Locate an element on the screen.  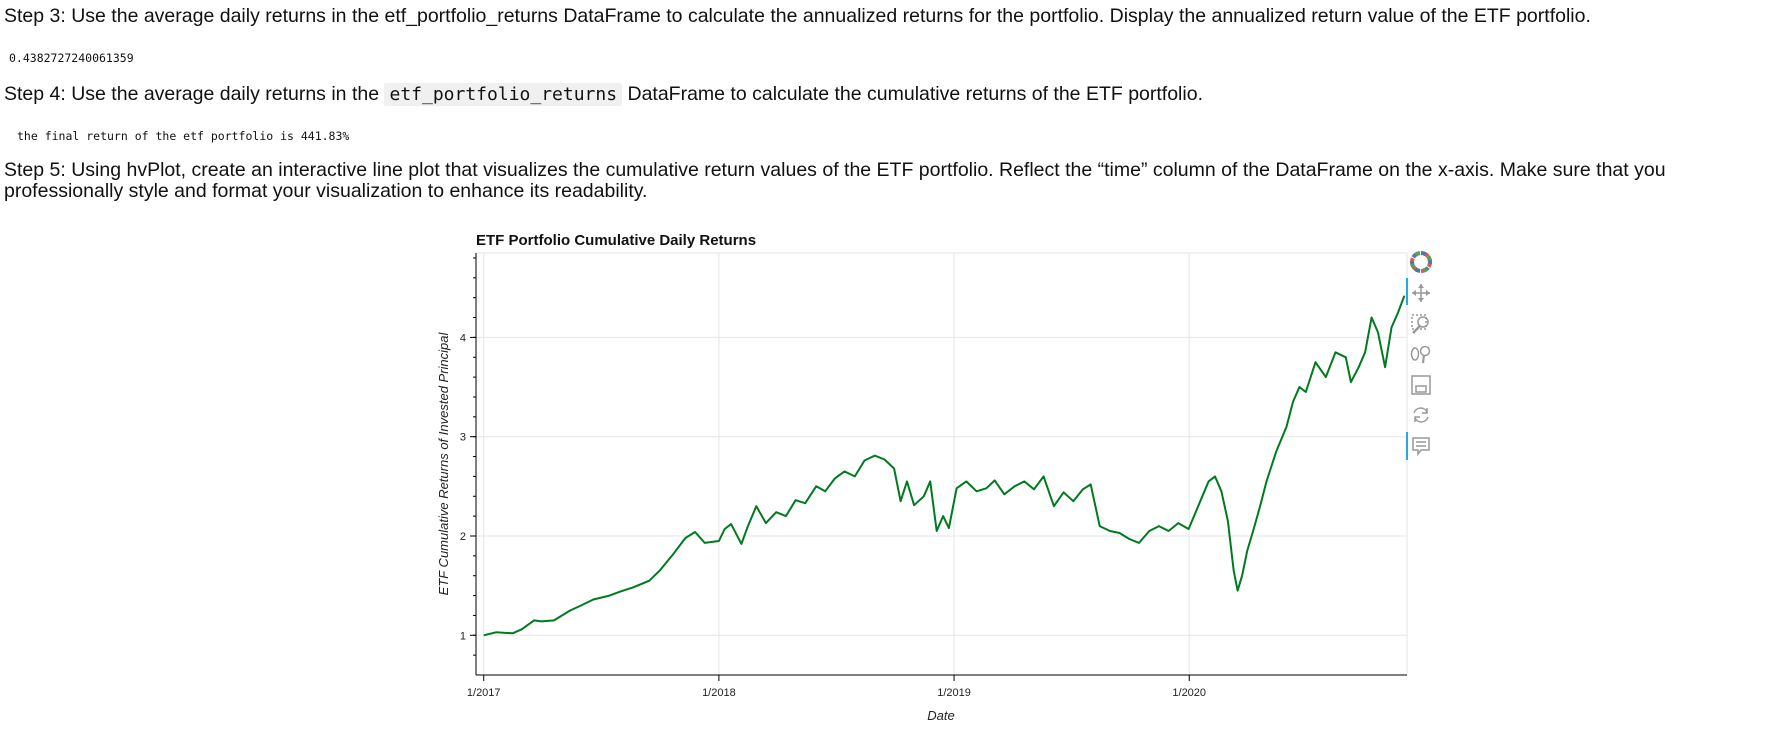
y-tick-label: 2 is located at coordinates (463, 537).